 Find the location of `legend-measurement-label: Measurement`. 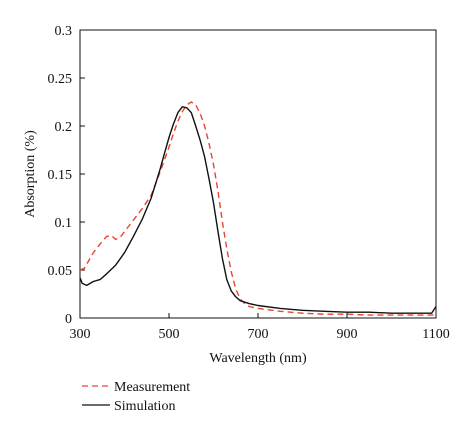

legend-measurement-label: Measurement is located at coordinates (152, 387).